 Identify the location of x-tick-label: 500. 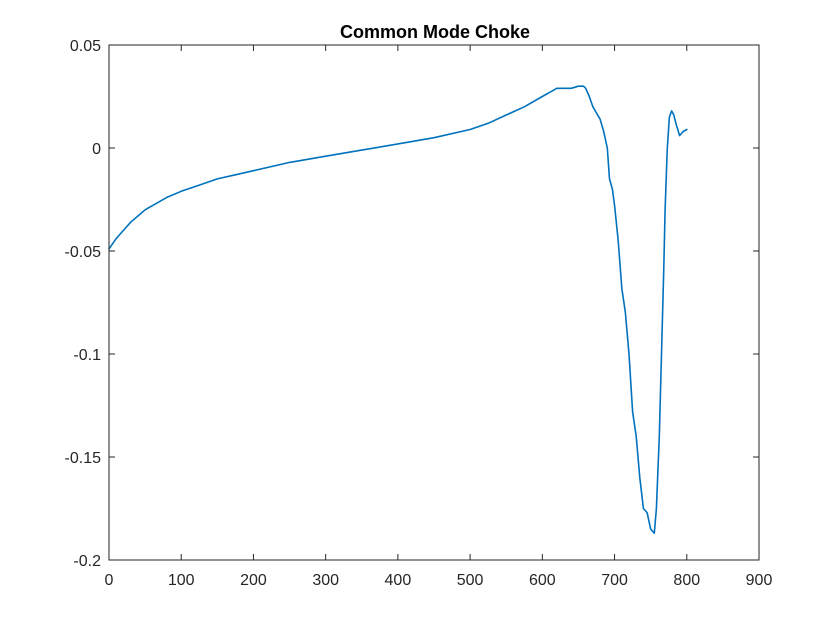
(470, 580).